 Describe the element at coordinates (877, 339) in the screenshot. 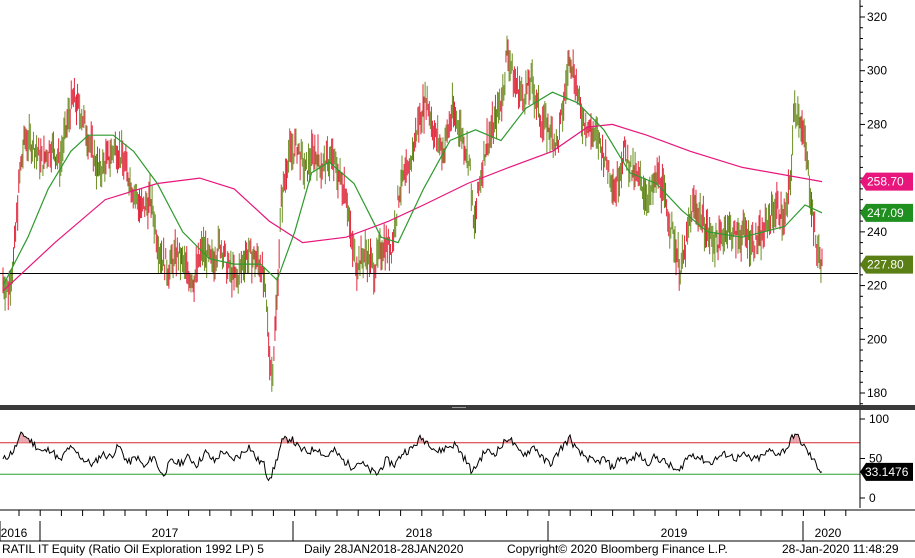

I see `price-tick-label: 200` at that location.